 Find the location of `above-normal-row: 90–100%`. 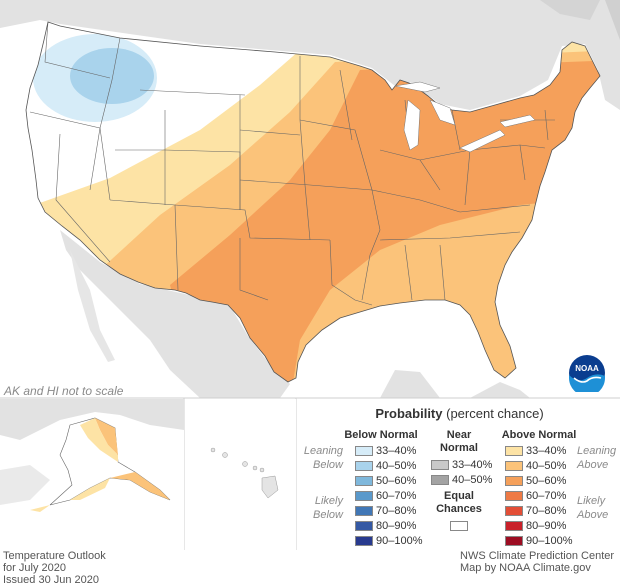

above-normal-row: 90–100% is located at coordinates (539, 540).